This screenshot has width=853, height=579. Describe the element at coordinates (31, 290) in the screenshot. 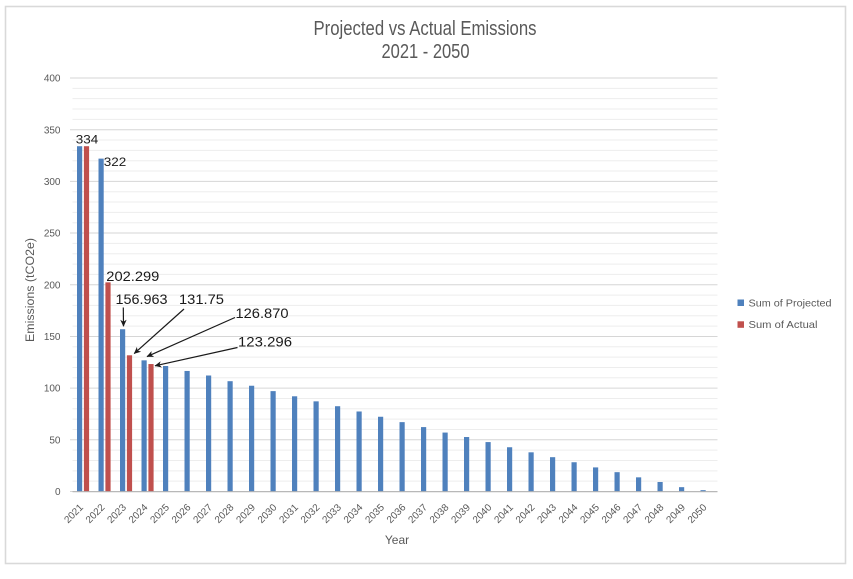

I see `svg-text: Emissions (tCO2e)` at that location.